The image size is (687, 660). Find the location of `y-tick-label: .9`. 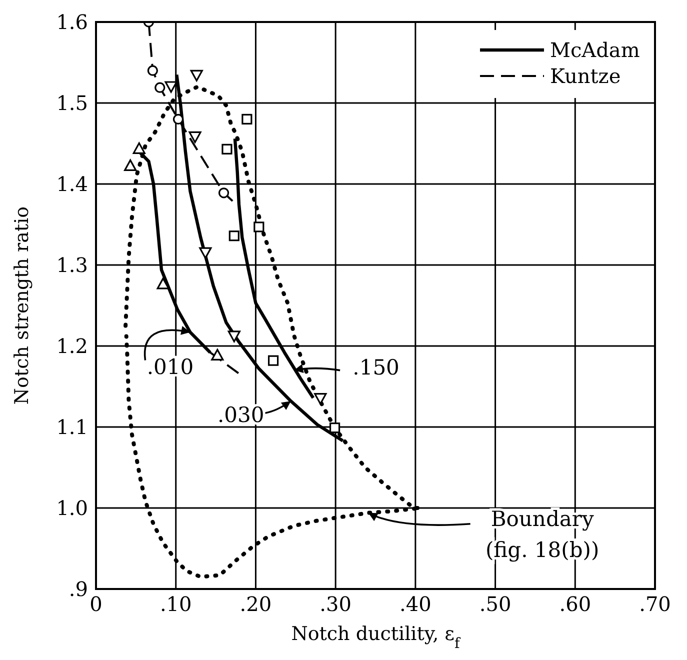

y-tick-label: .9 is located at coordinates (78, 589).